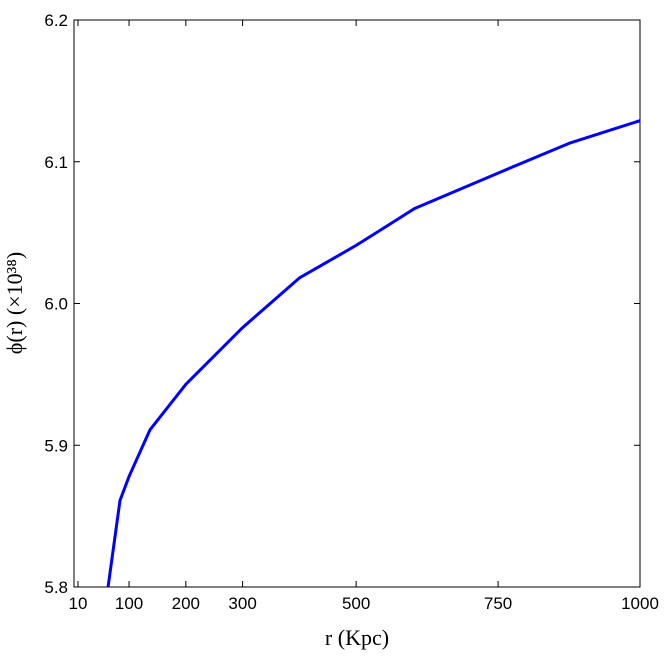 Image resolution: width=664 pixels, height=664 pixels. I want to click on x-tick-label: 500, so click(356, 603).